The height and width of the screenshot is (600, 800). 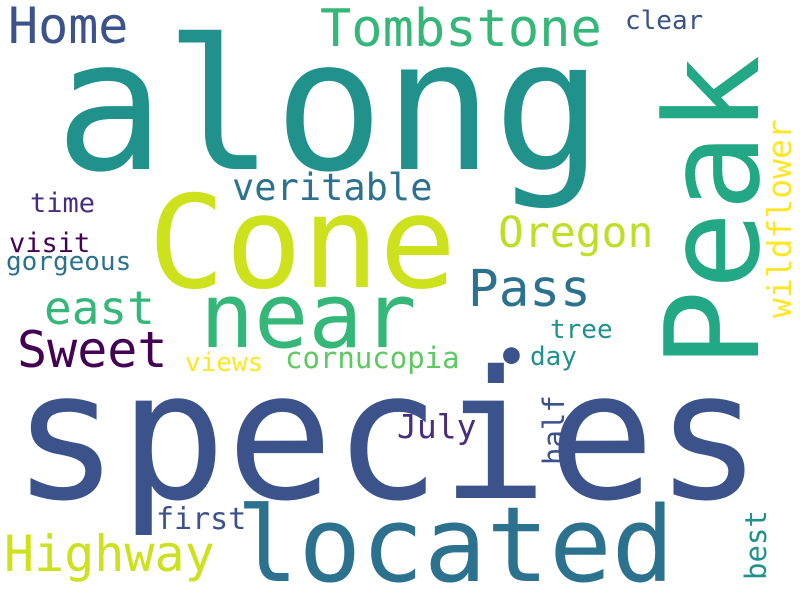 I want to click on word-home: Home, so click(x=68, y=27).